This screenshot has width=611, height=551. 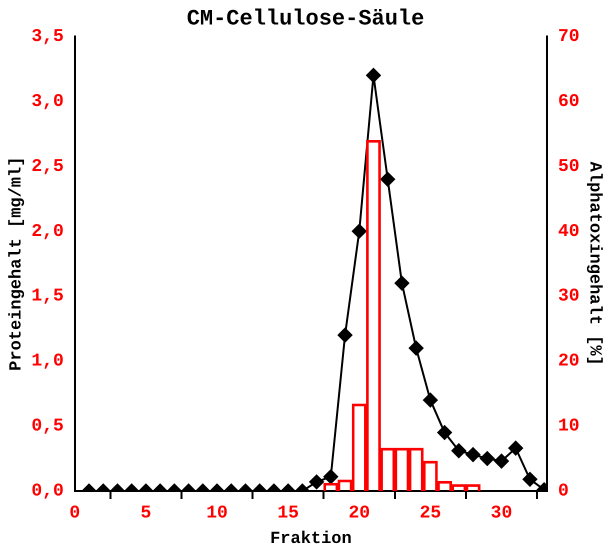 I want to click on y-tick-label: 2,0, so click(x=47, y=232).